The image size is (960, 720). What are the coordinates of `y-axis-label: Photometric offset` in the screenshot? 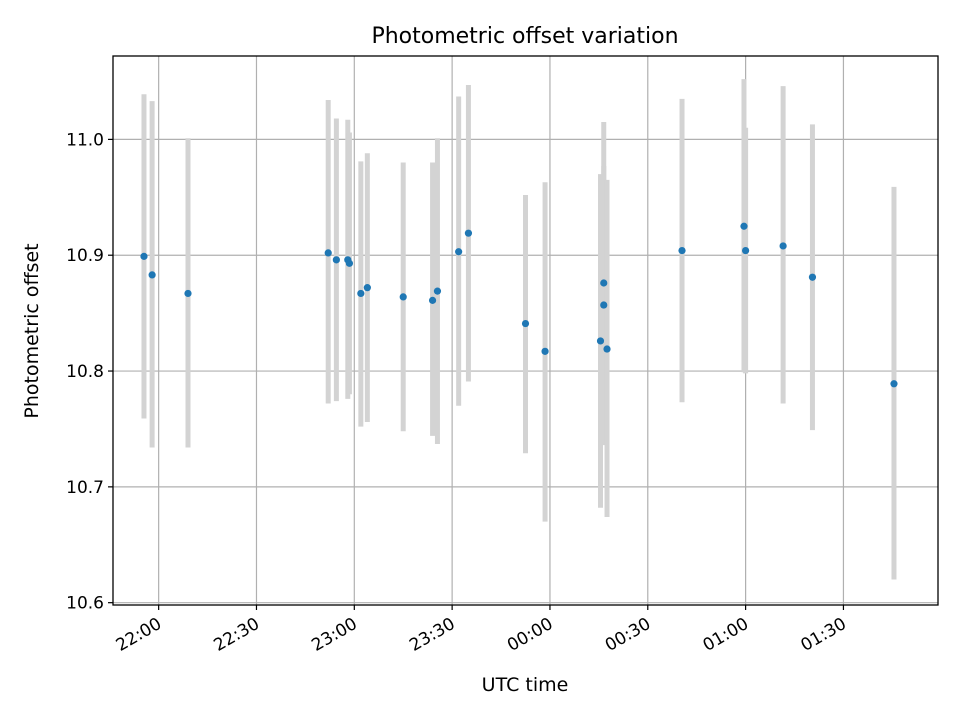 It's located at (32, 330).